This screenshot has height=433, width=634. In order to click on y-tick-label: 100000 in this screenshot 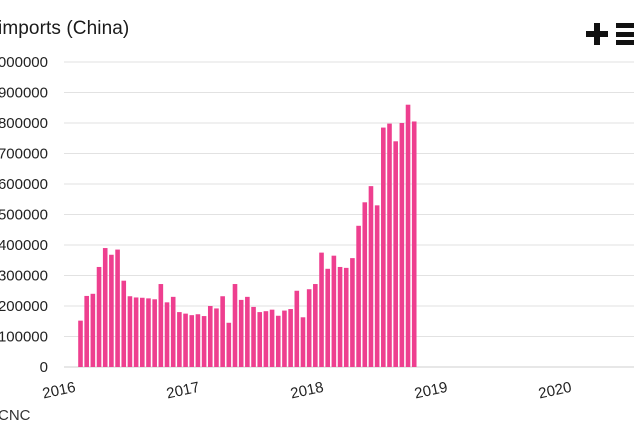, I will do `click(24, 337)`.